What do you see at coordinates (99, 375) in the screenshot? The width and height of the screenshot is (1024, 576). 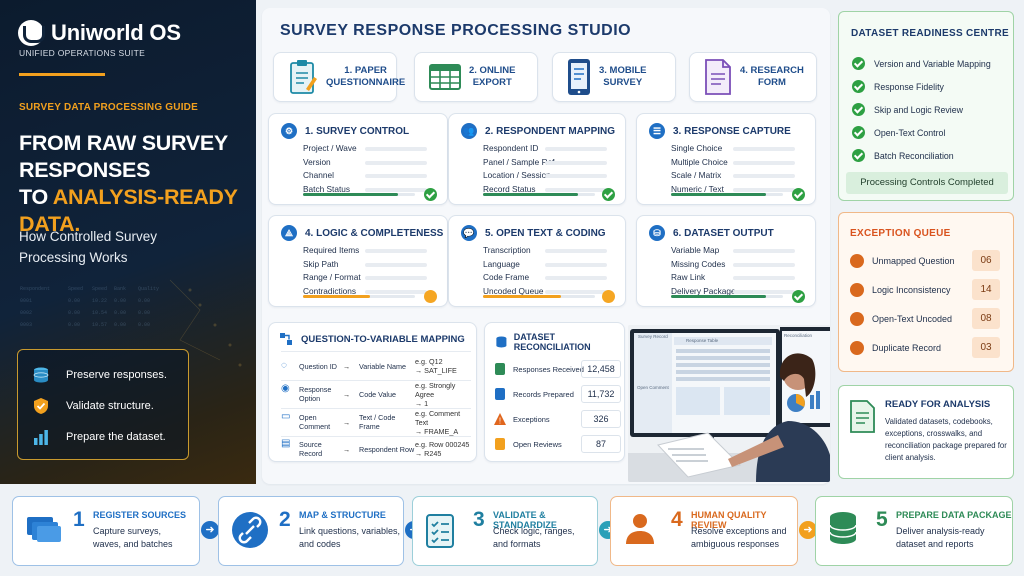 I see `key-point: Preserve responses.` at bounding box center [99, 375].